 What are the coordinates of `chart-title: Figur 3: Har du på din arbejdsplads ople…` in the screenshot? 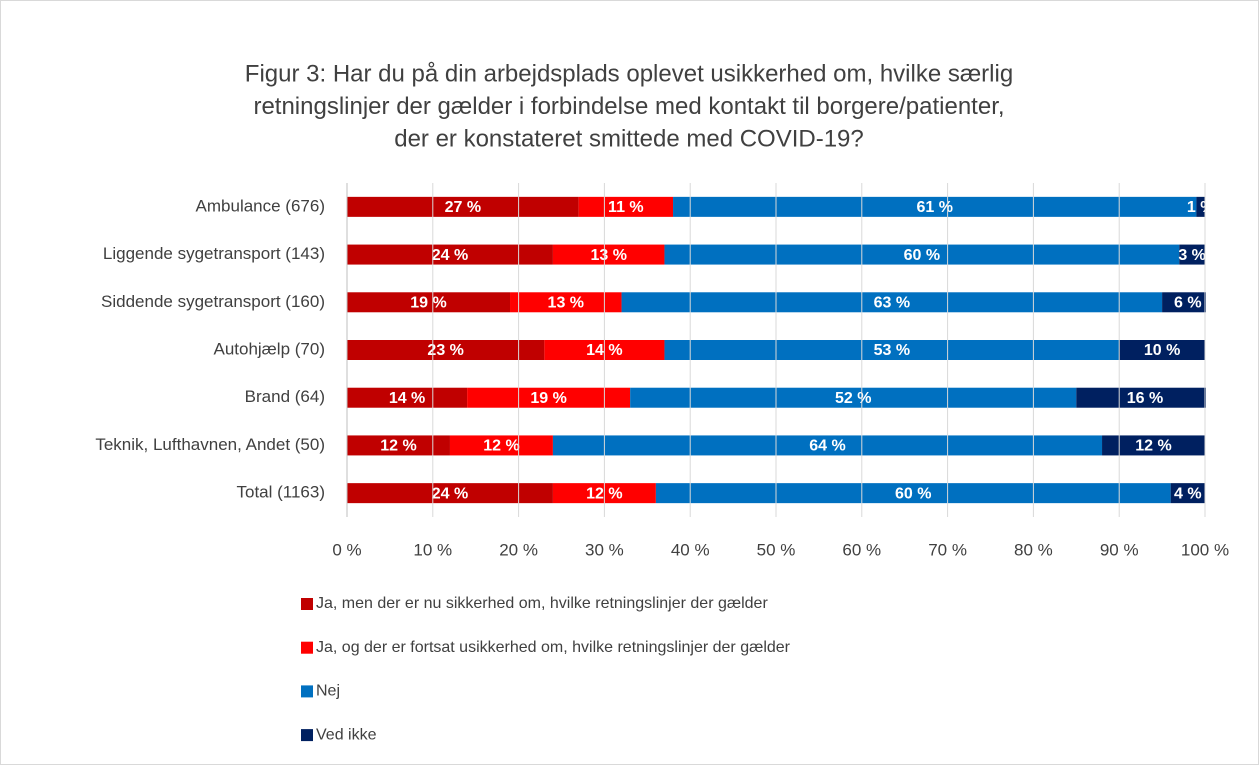 It's located at (629, 73).